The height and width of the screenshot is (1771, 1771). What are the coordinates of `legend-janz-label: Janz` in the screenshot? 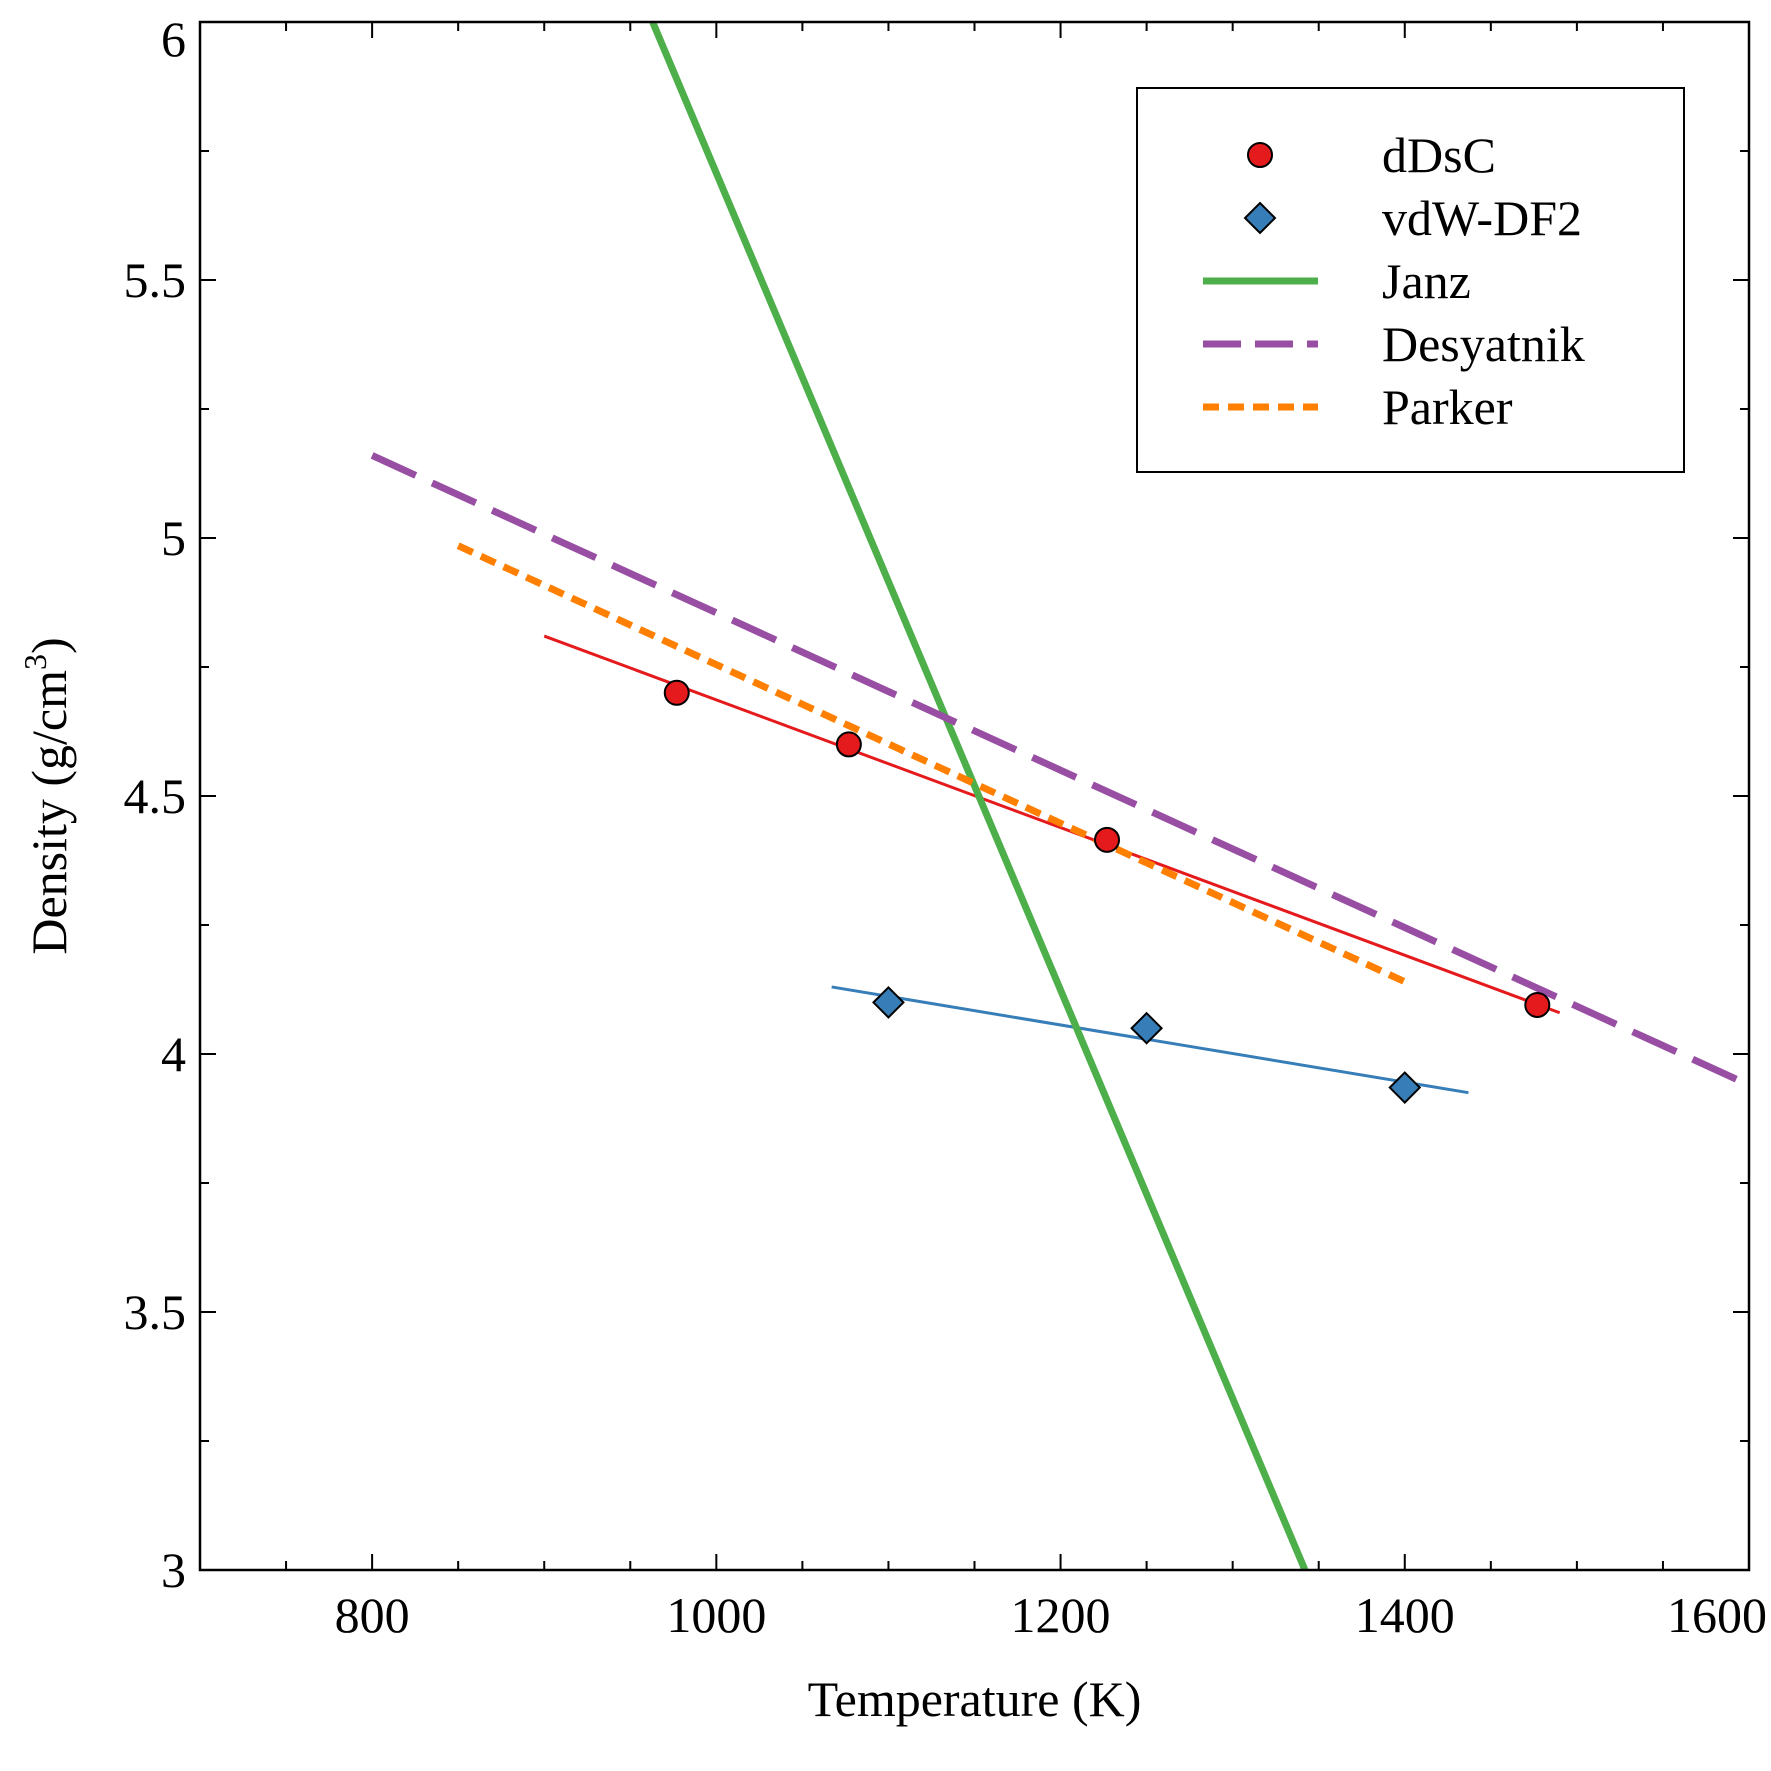 It's located at (1426, 281).